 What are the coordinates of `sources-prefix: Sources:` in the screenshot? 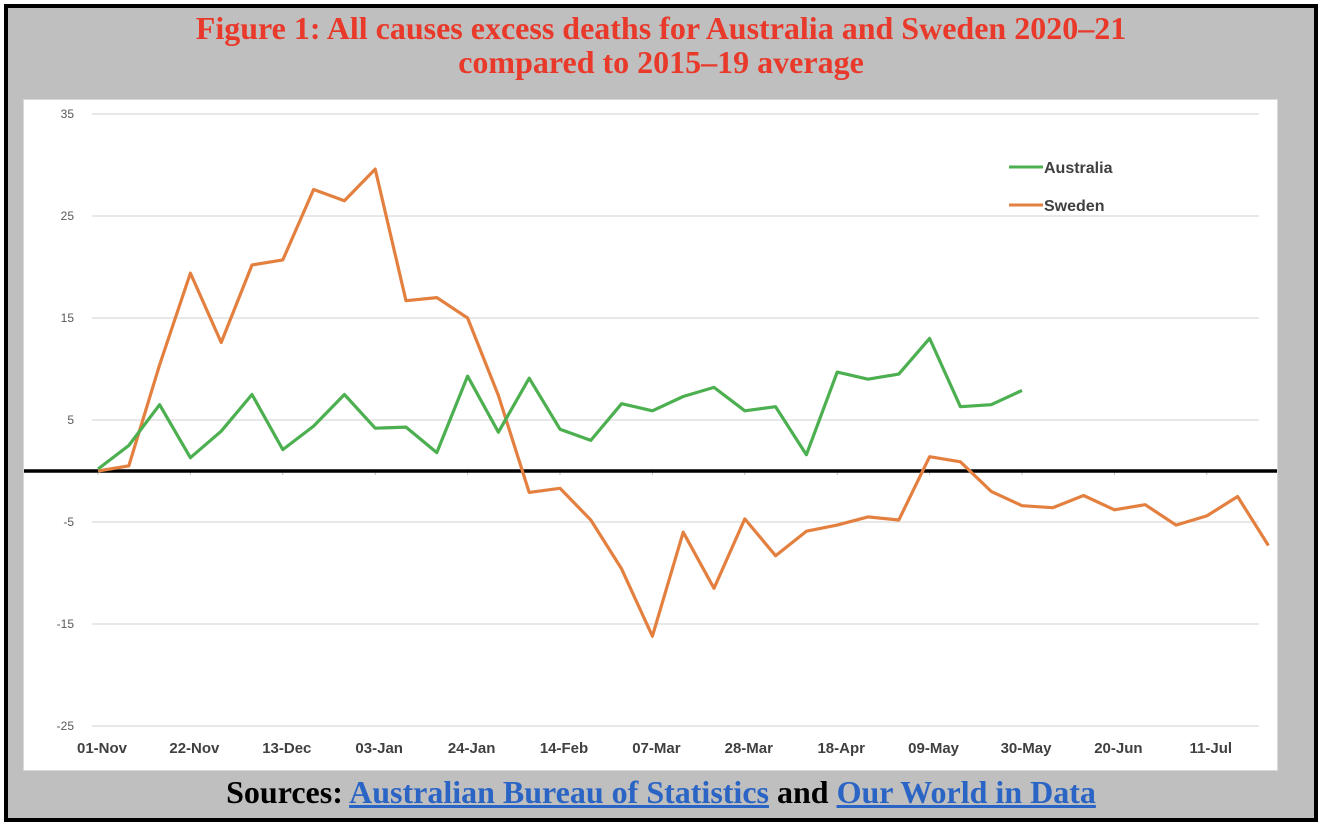 It's located at (284, 792).